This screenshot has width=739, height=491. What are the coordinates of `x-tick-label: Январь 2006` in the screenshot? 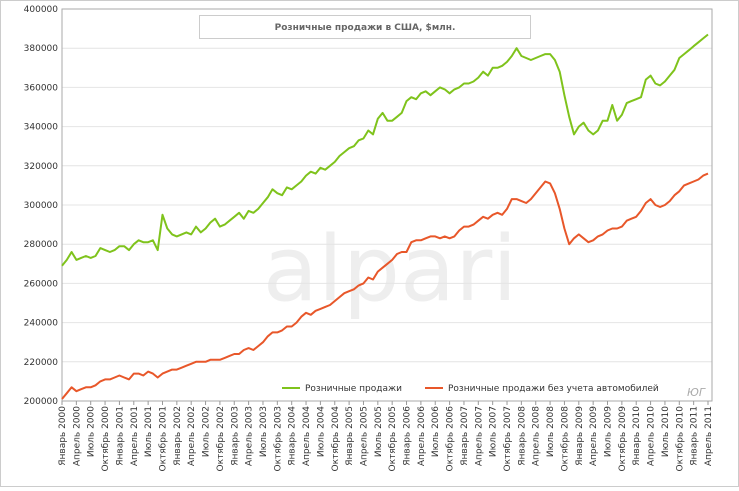 It's located at (408, 436).